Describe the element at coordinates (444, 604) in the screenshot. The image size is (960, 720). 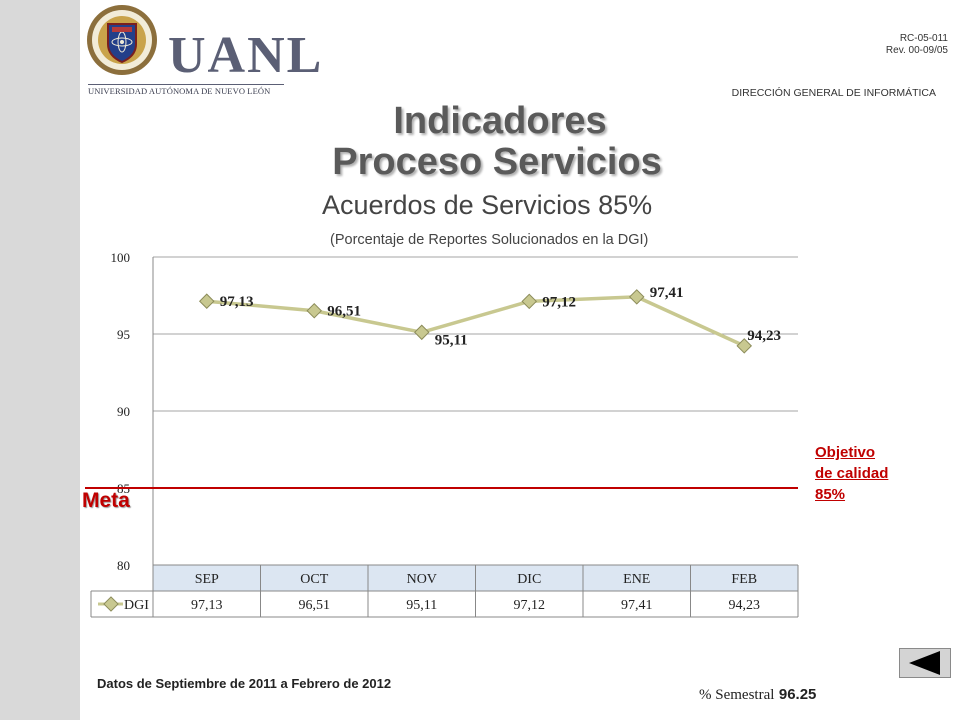
I see `table-data-row` at that location.